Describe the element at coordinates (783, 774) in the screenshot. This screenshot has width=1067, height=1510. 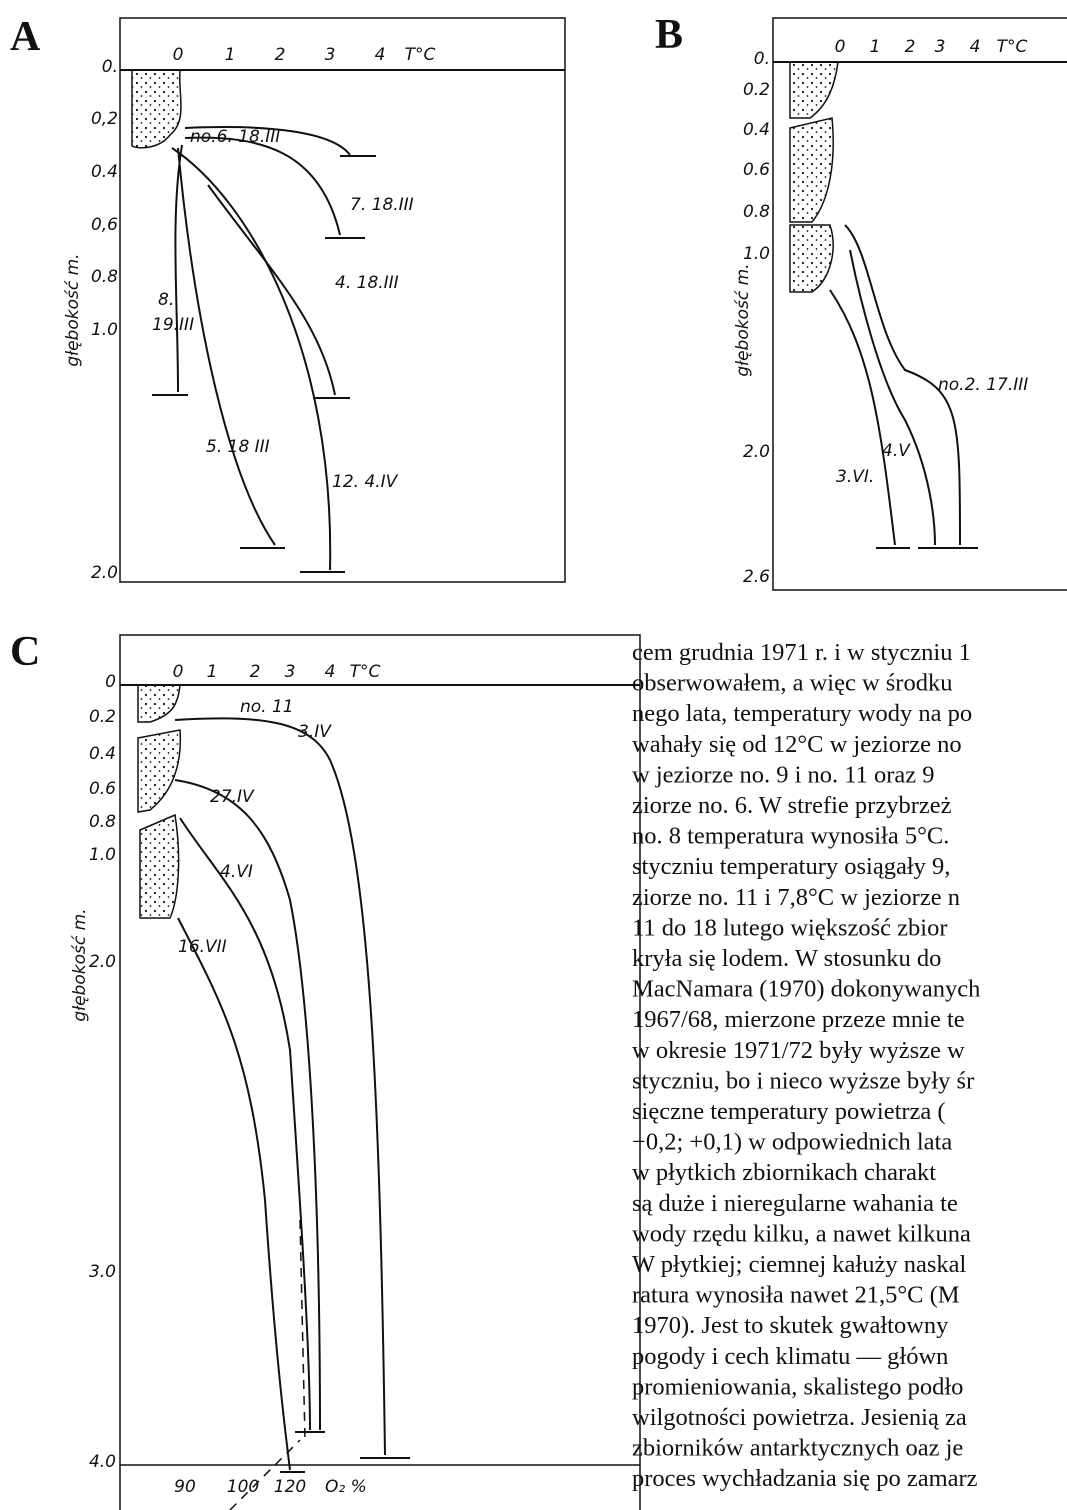
I see `body-text-line: w jeziorze no. 9 i no. 11 oraz 9` at that location.